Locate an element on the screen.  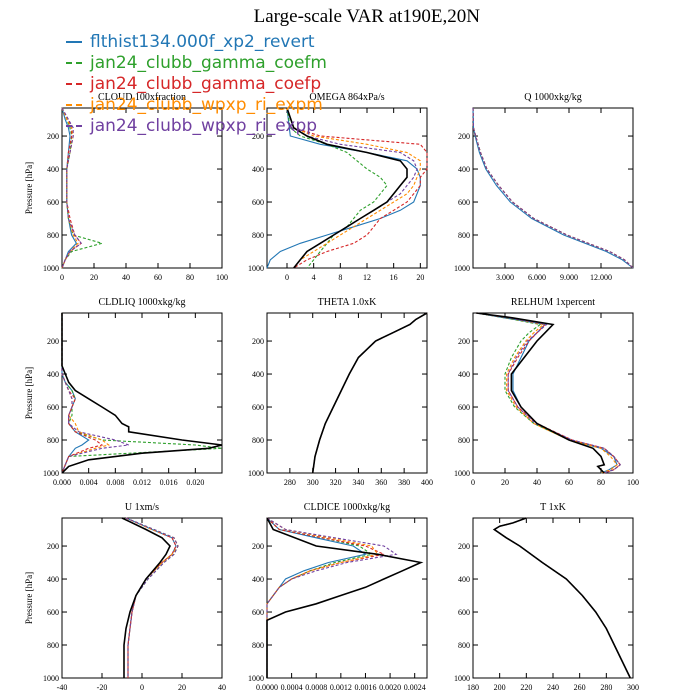
x-tick-label: 380 is located at coordinates (404, 482).